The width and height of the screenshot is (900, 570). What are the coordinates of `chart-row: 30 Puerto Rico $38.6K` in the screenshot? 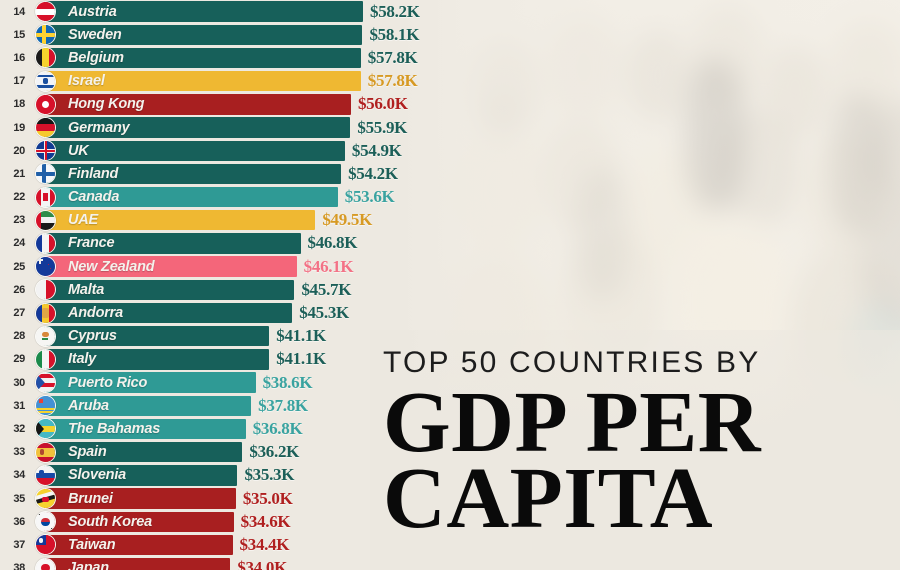 It's located at (200, 382).